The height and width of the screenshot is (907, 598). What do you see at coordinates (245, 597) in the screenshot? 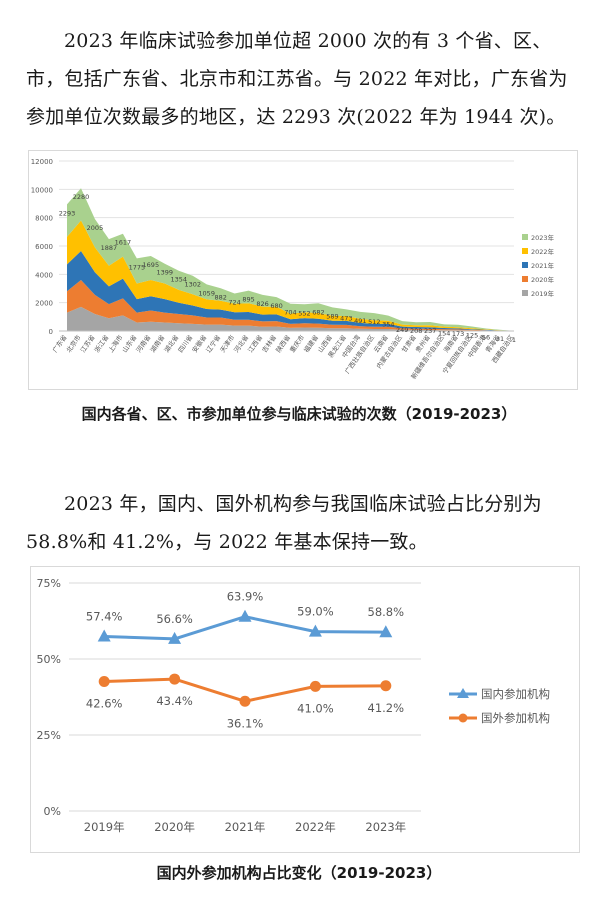
I see `data-label: 63.9%` at bounding box center [245, 597].